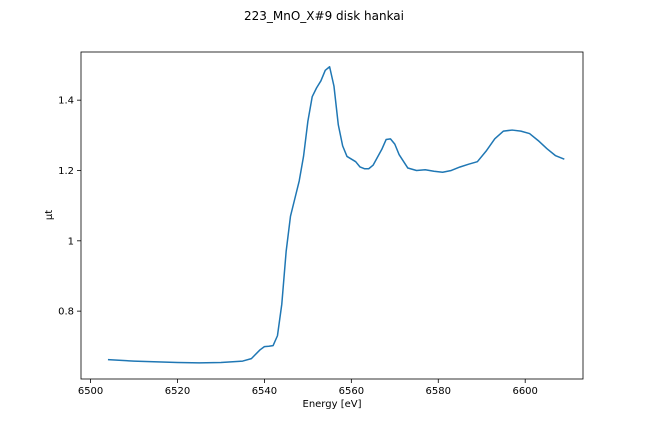 Image resolution: width=648 pixels, height=432 pixels. Describe the element at coordinates (90, 391) in the screenshot. I see `x-tick-label: 6500` at that location.